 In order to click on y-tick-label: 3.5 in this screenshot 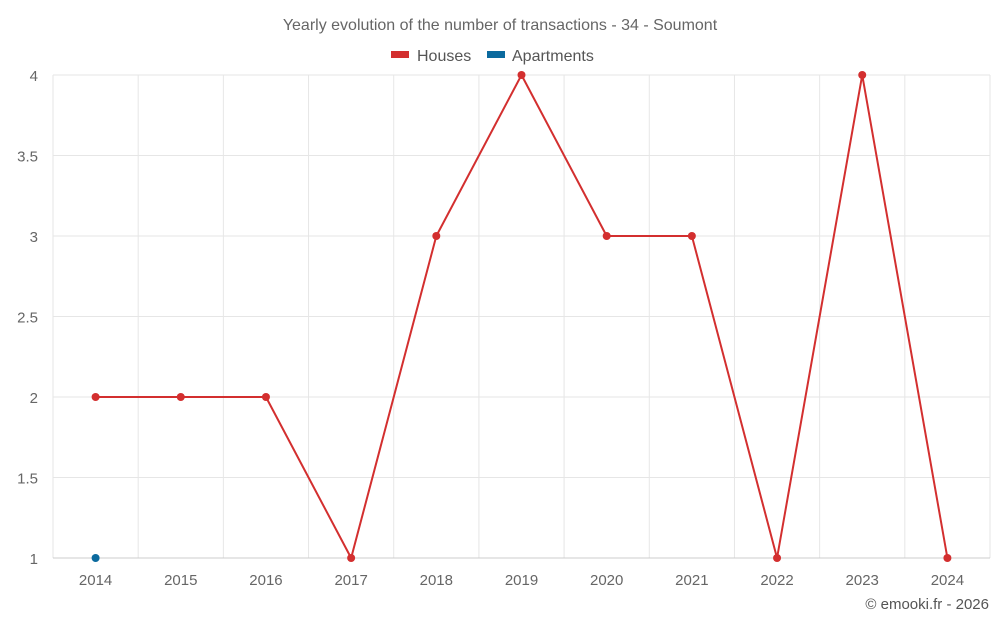, I will do `click(27, 157)`.